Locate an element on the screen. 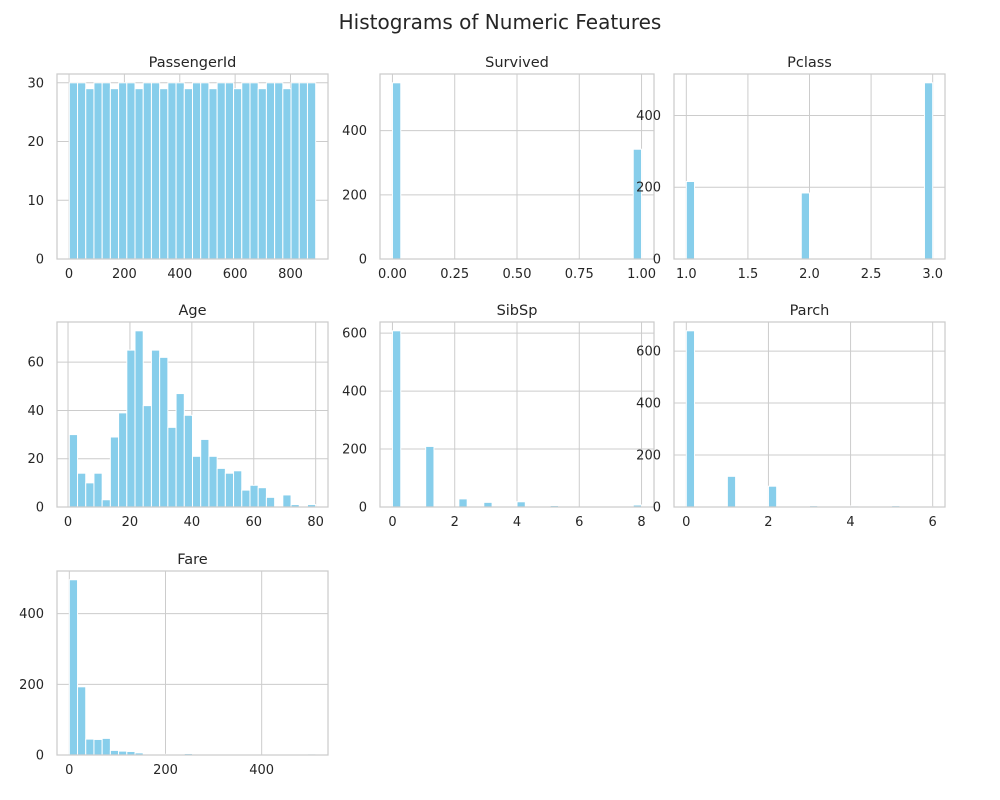 The image size is (1000, 800). survived-x-tick-label: 0.50 is located at coordinates (517, 274).